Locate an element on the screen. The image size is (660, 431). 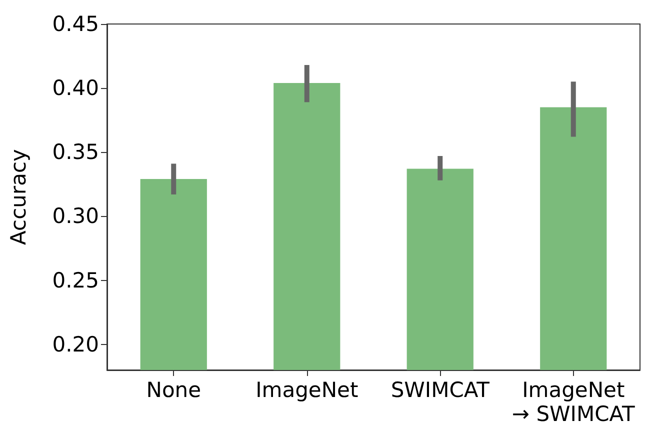
y-tick-label: 0.30 is located at coordinates (75, 216).